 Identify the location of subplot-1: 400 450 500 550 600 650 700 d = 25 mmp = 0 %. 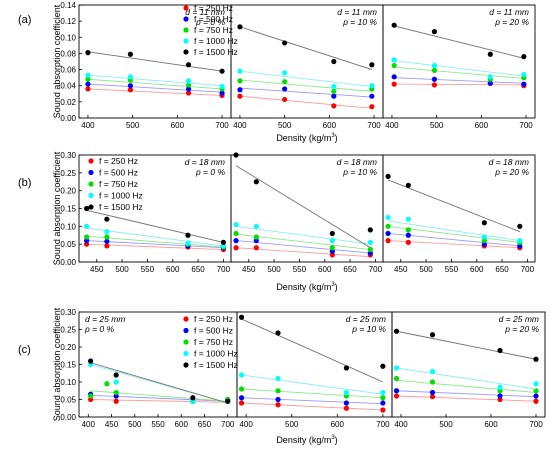
(158, 370).